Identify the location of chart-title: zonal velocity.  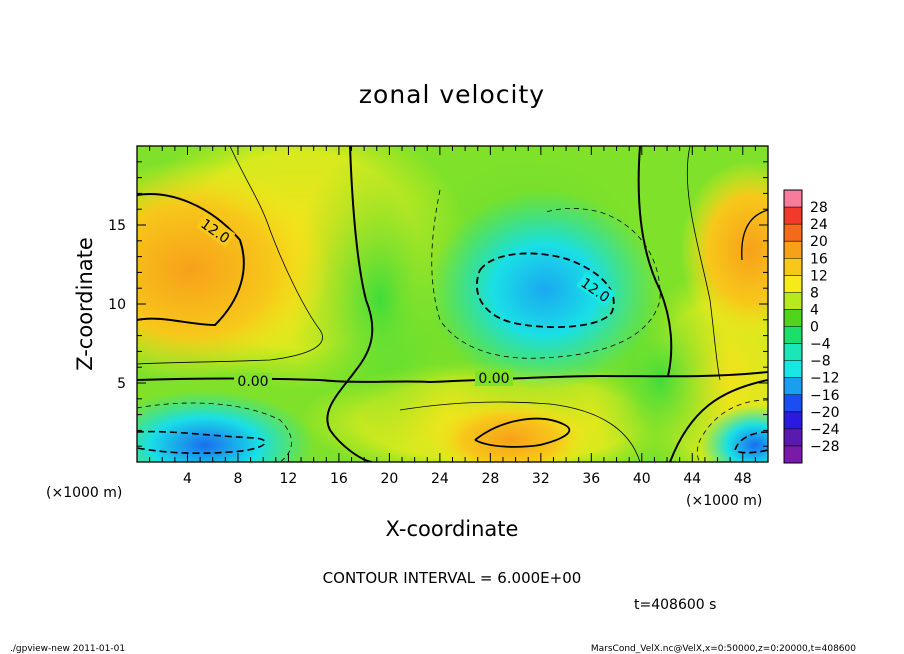
(452, 94).